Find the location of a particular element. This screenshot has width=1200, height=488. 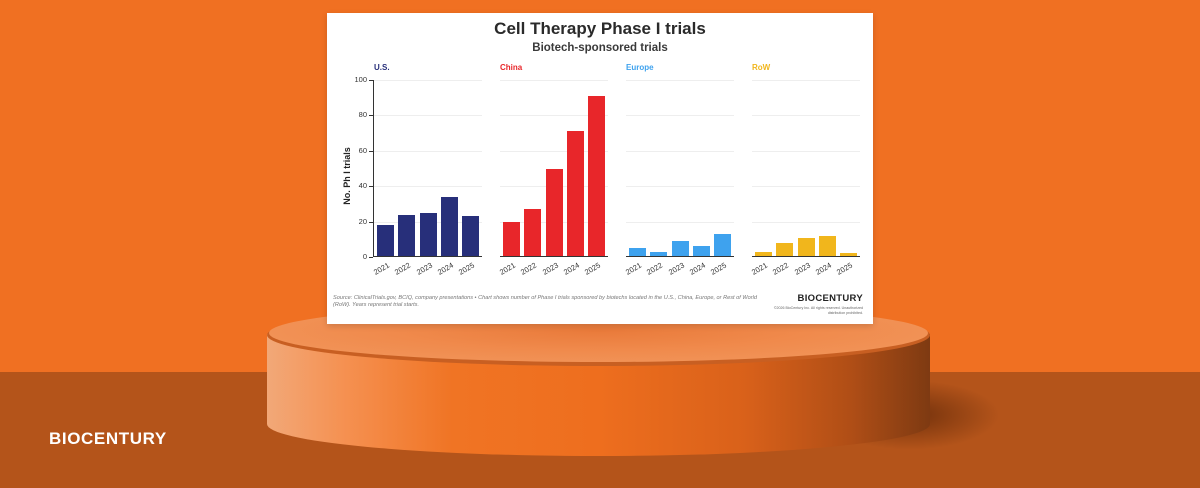

panel-row: RoW 2021 2022 2023 2024 2025 is located at coordinates (805, 183).